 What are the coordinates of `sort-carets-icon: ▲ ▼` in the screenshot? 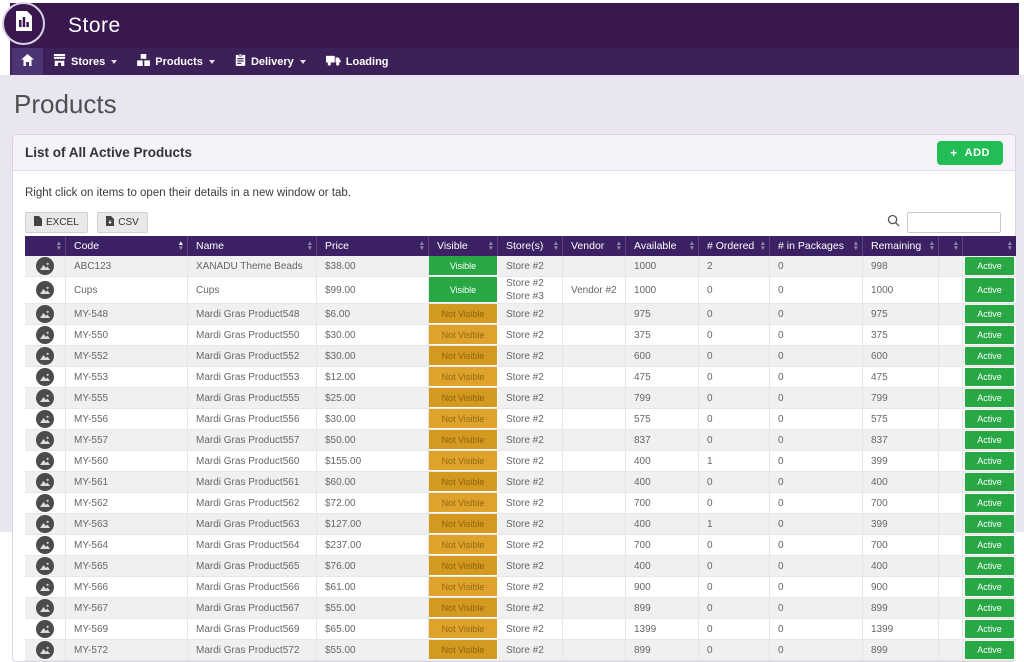 It's located at (1009, 246).